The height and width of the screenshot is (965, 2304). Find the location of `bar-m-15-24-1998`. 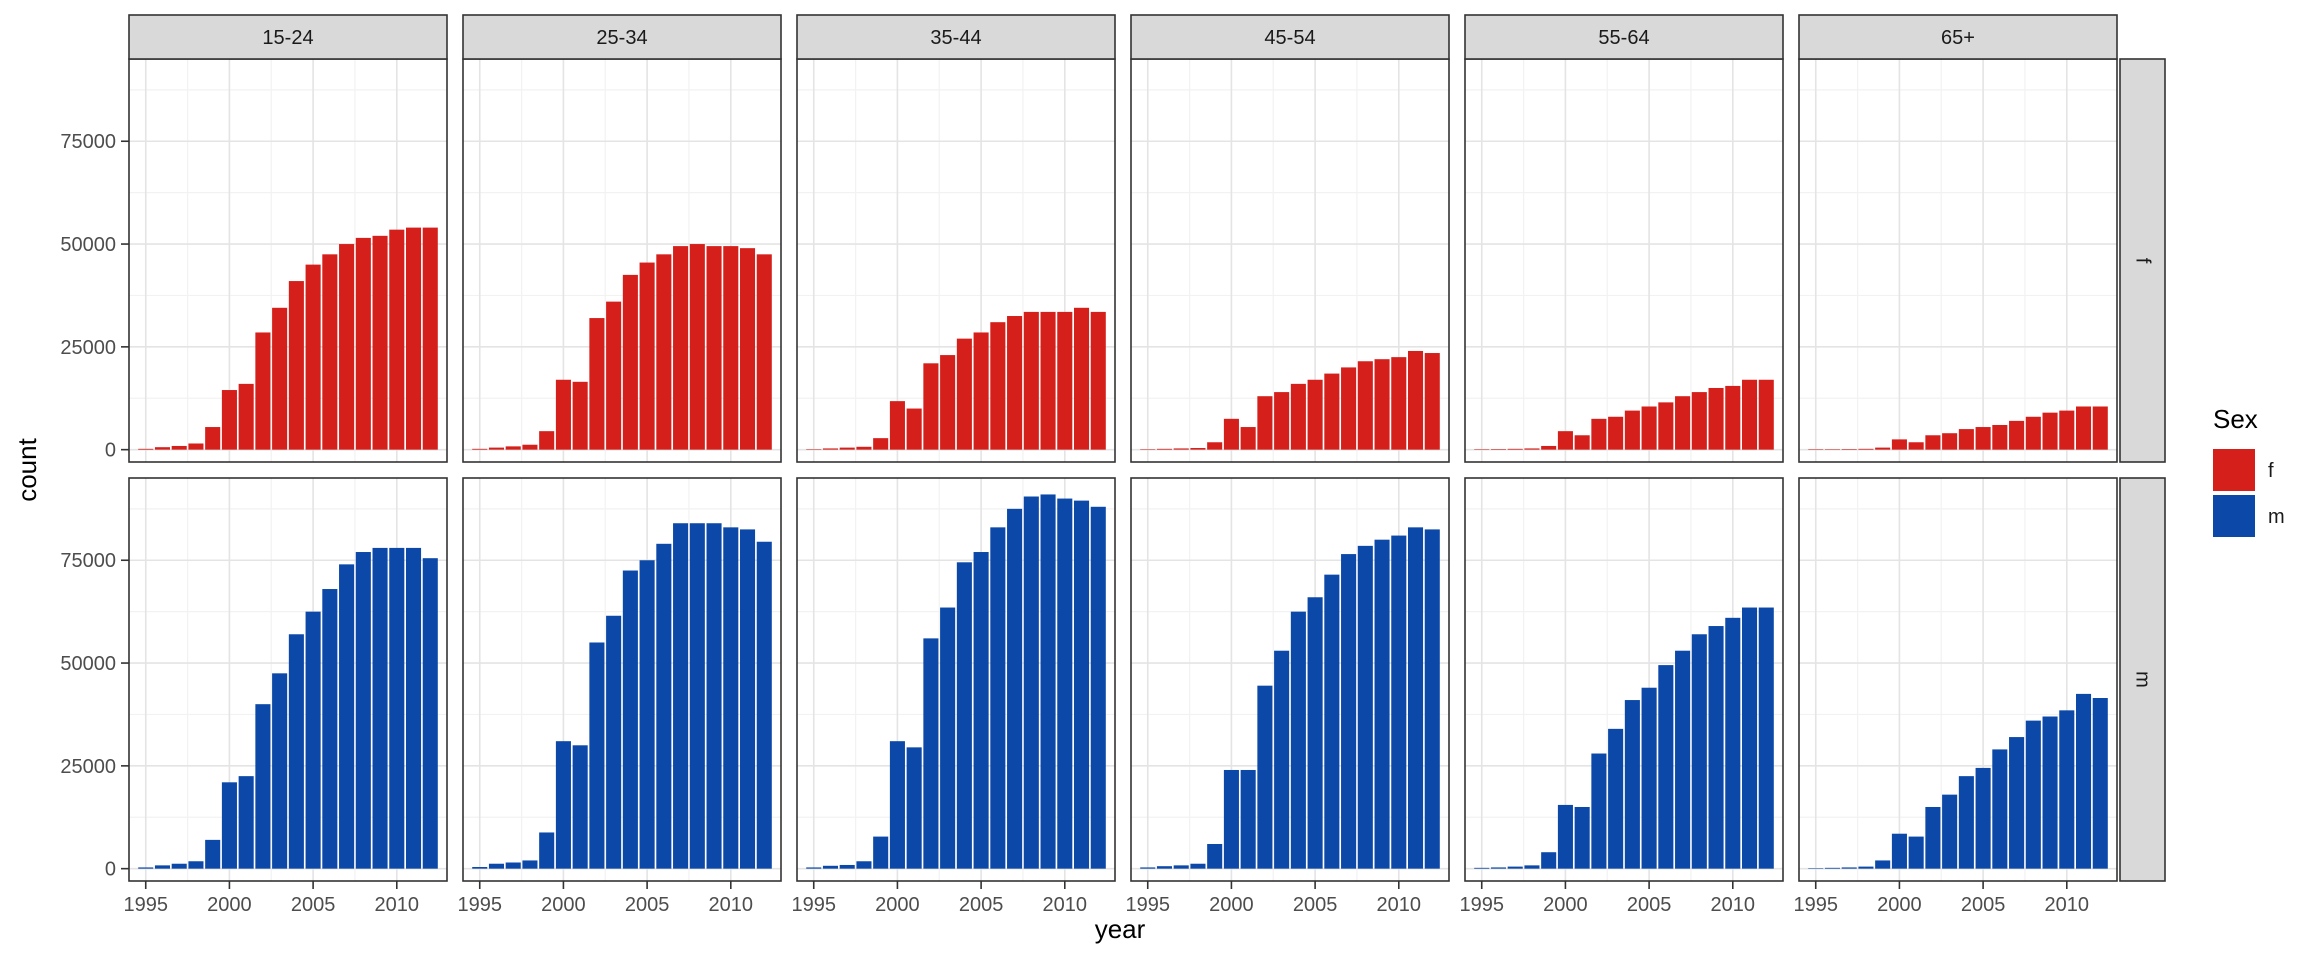

bar-m-15-24-1998 is located at coordinates (196, 865).